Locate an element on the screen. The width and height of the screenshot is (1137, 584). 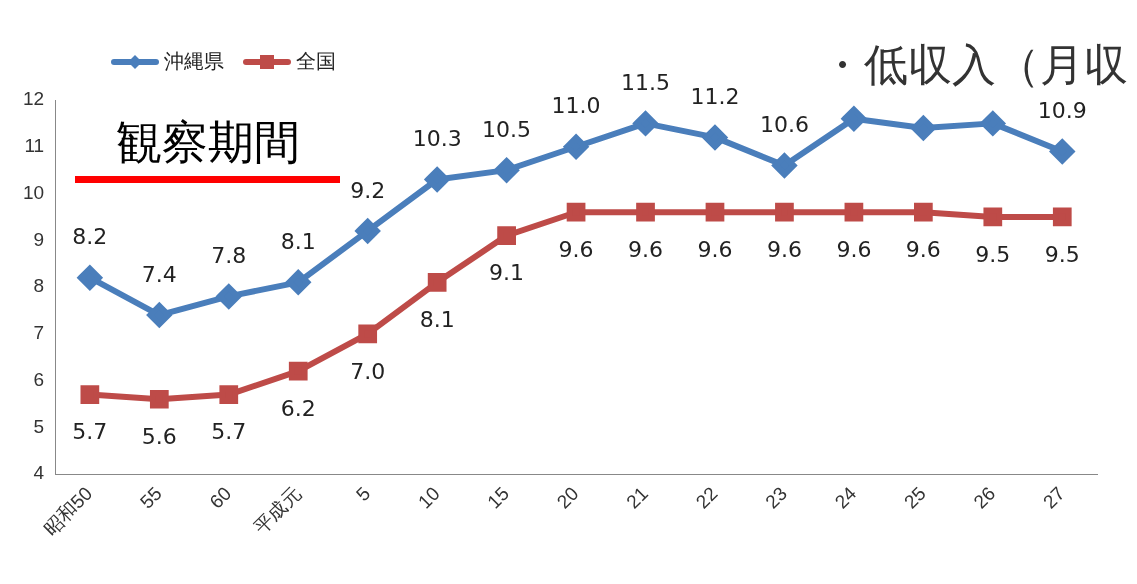
x-tick-label: 5 is located at coordinates (363, 494).